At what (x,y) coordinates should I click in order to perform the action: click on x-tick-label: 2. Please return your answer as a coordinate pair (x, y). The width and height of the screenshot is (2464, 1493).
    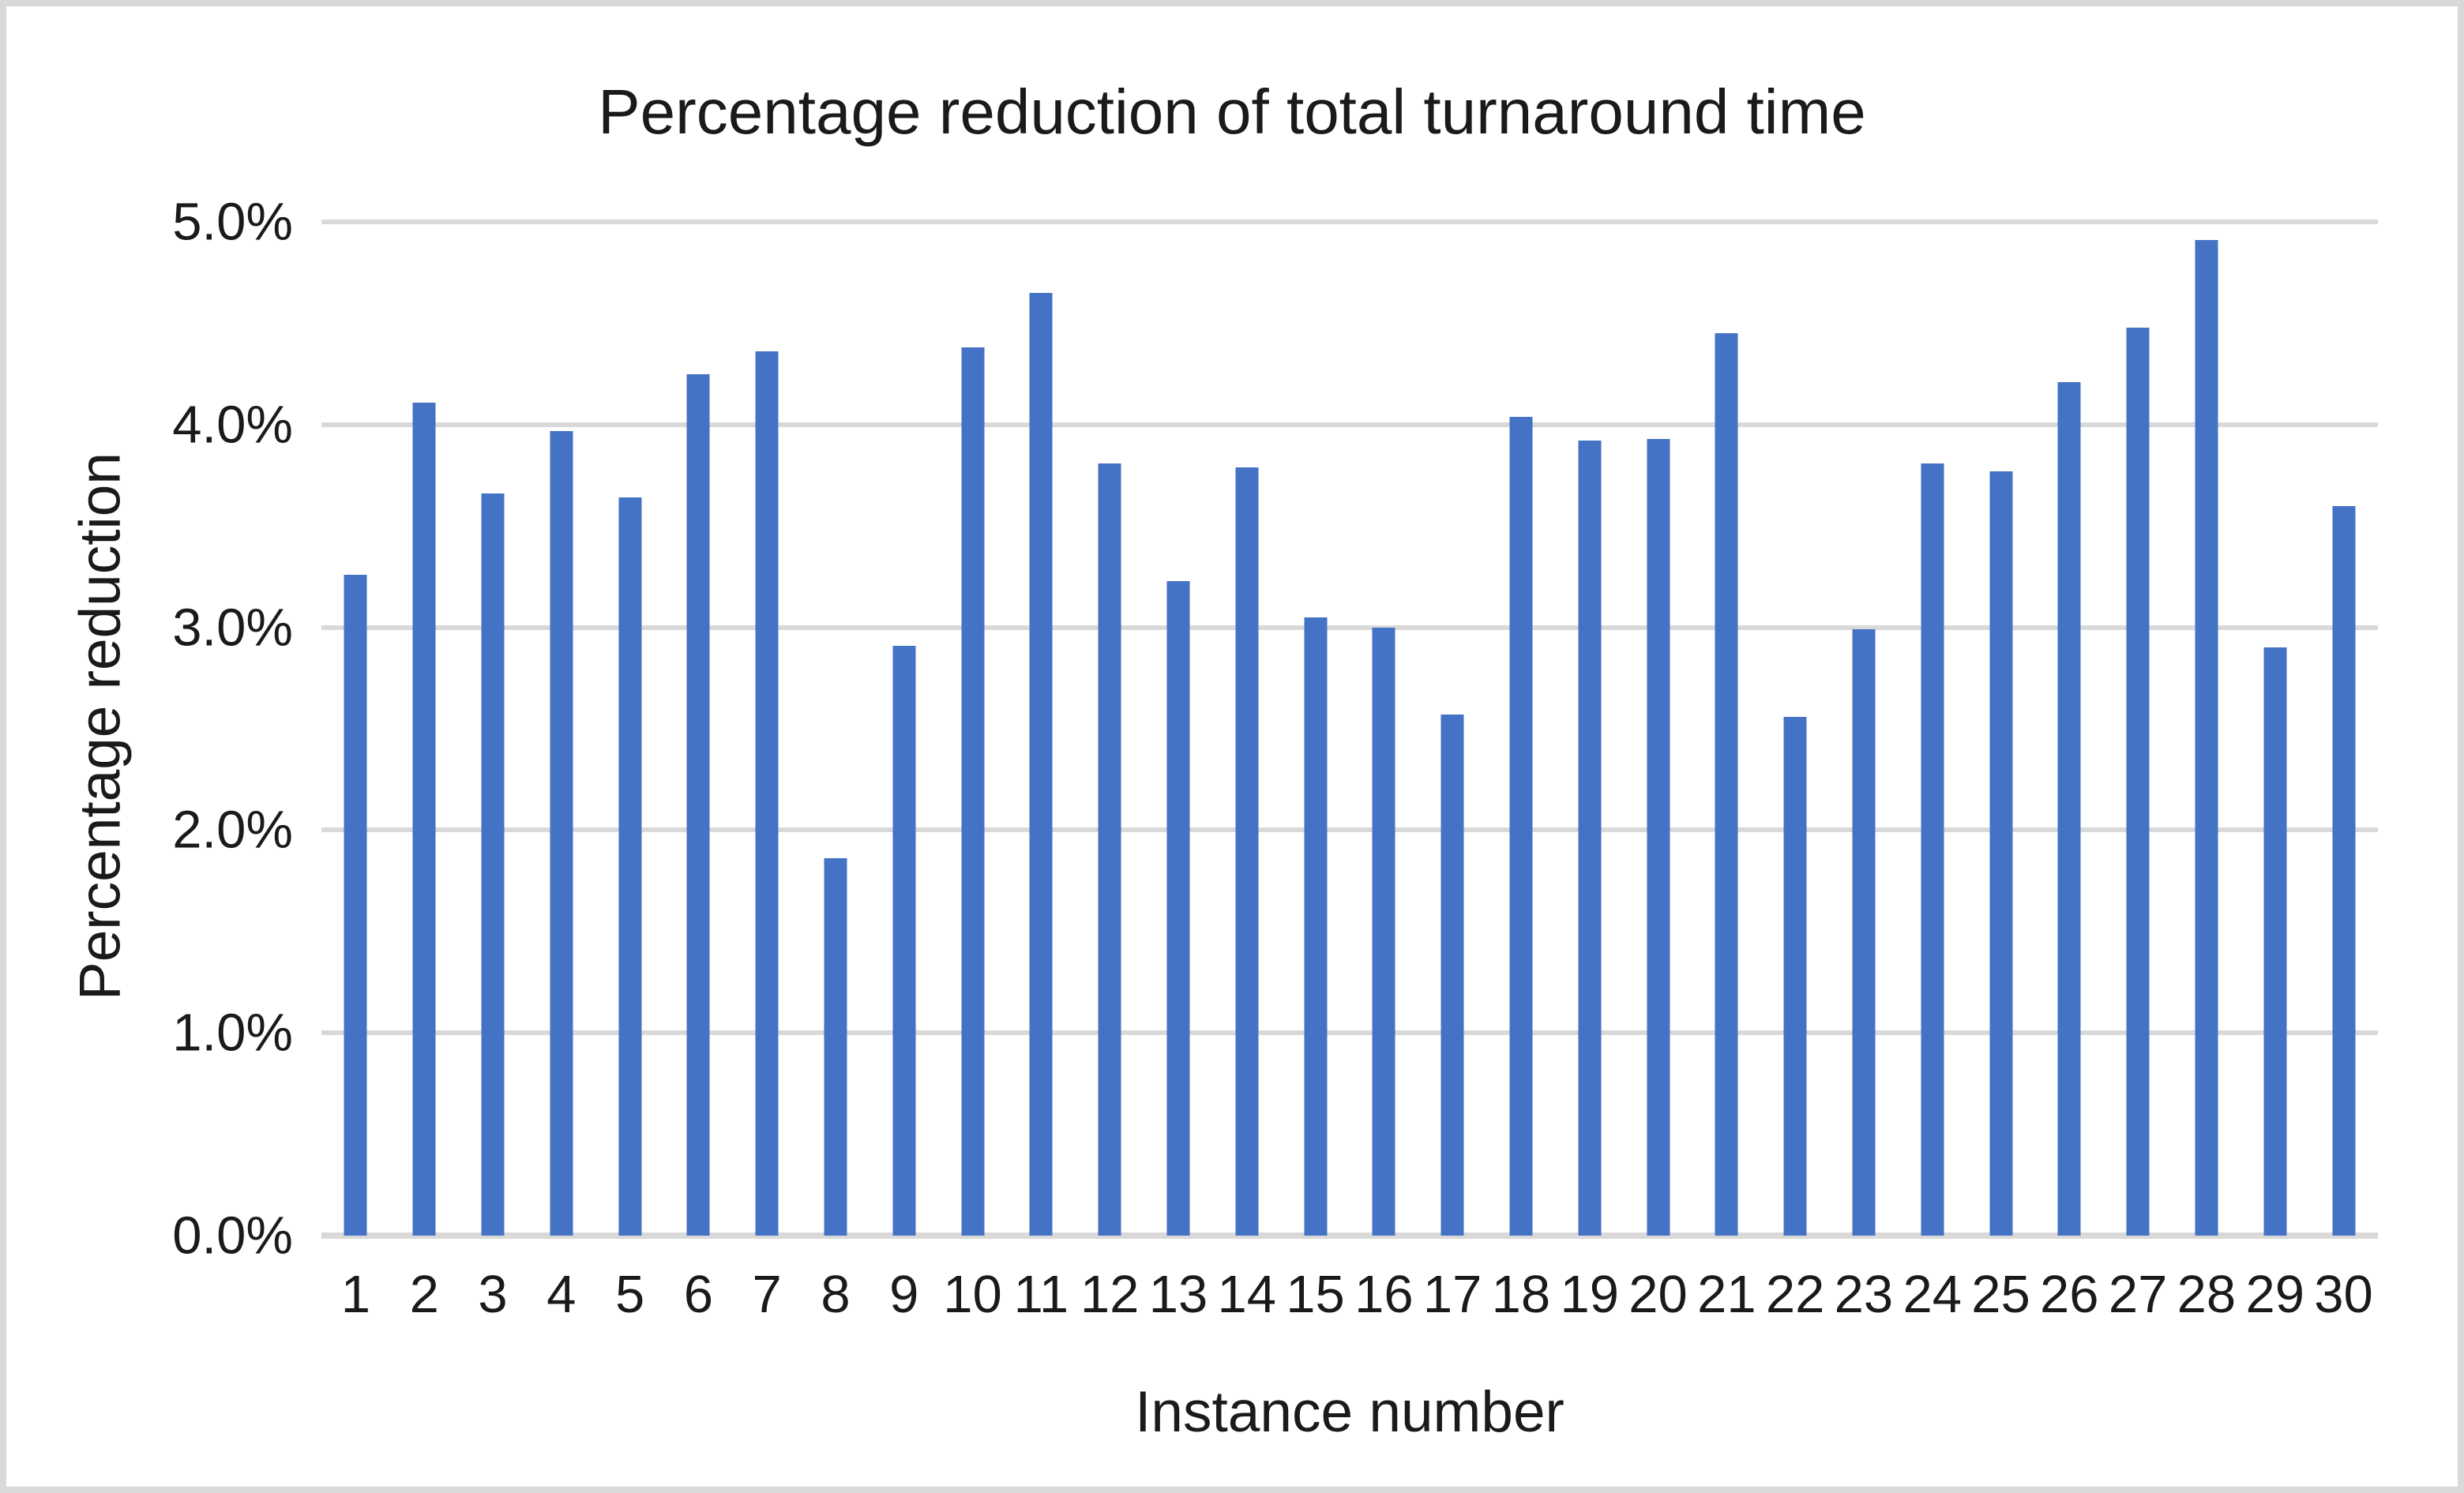
    Looking at the image, I should click on (424, 1294).